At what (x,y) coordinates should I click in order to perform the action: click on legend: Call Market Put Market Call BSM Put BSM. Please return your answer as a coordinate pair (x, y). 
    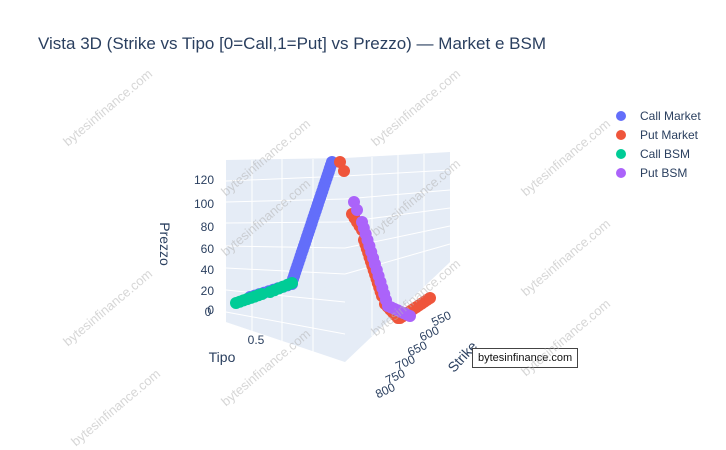
    Looking at the image, I should click on (656, 144).